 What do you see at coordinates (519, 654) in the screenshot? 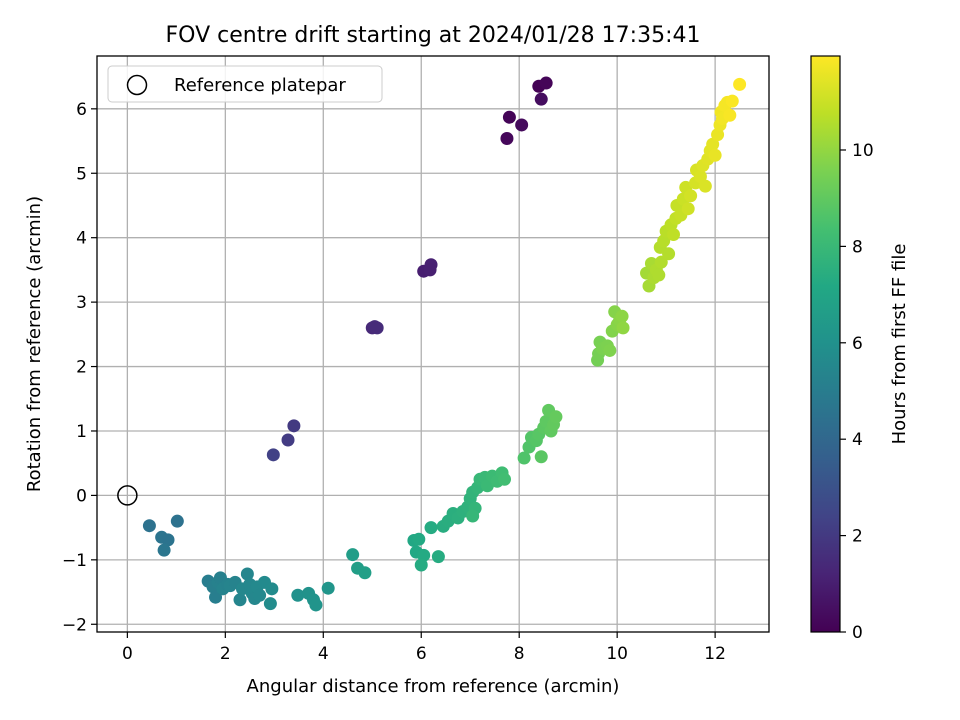
I see `x-tick-label: 8` at bounding box center [519, 654].